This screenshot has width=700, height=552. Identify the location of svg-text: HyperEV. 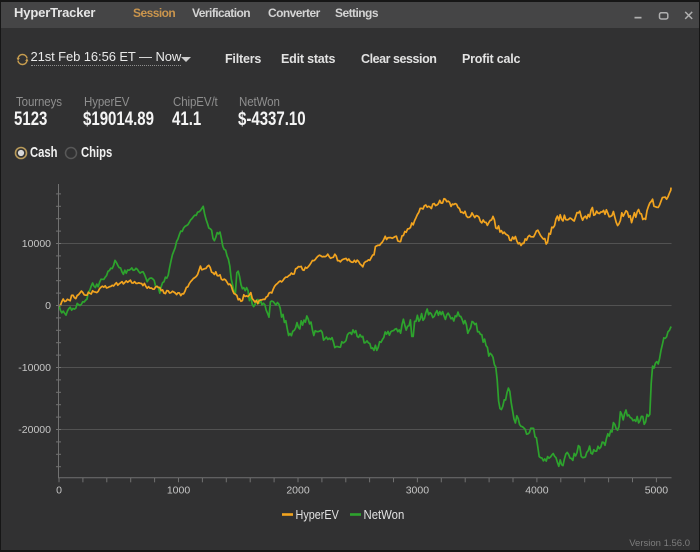
(318, 515).